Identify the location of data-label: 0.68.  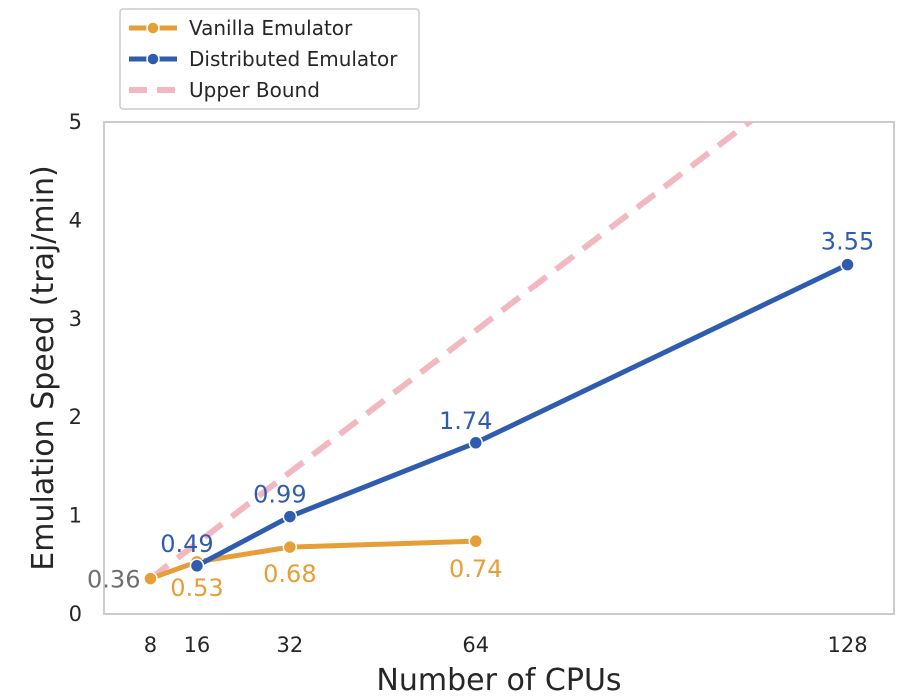
(289, 574).